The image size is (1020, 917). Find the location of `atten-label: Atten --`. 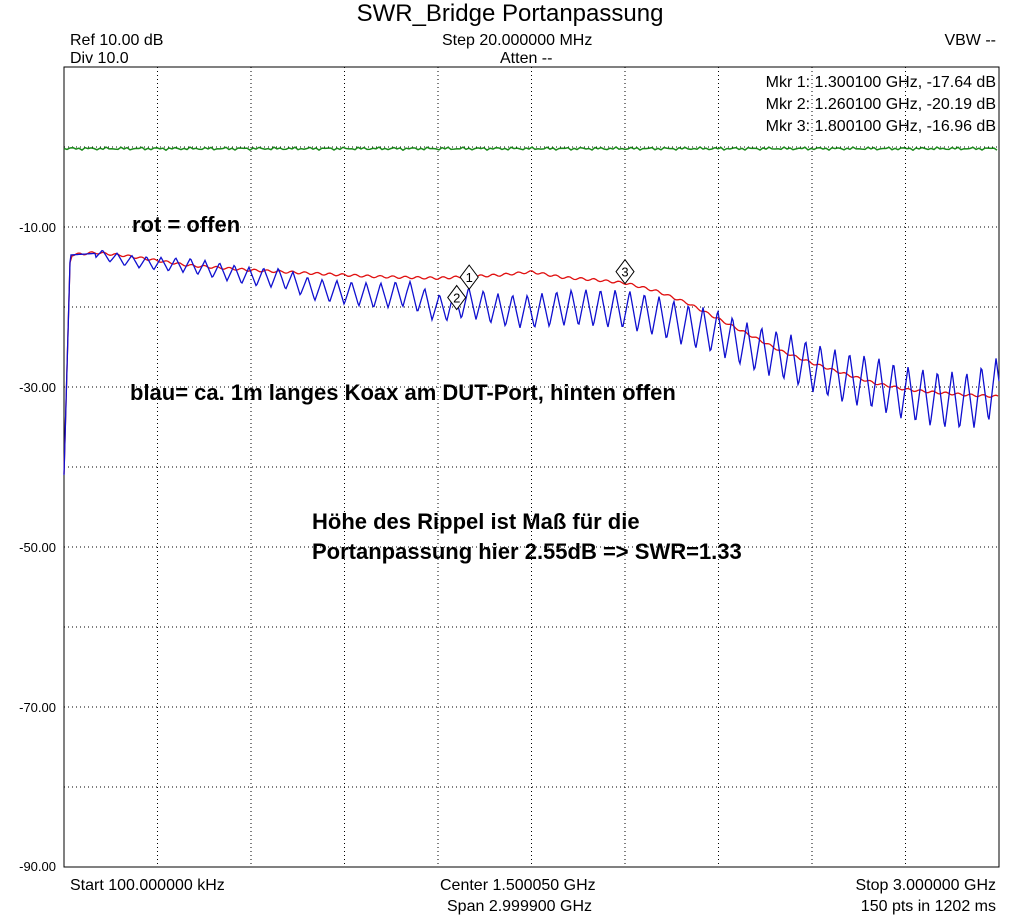

atten-label: Atten -- is located at coordinates (526, 58).